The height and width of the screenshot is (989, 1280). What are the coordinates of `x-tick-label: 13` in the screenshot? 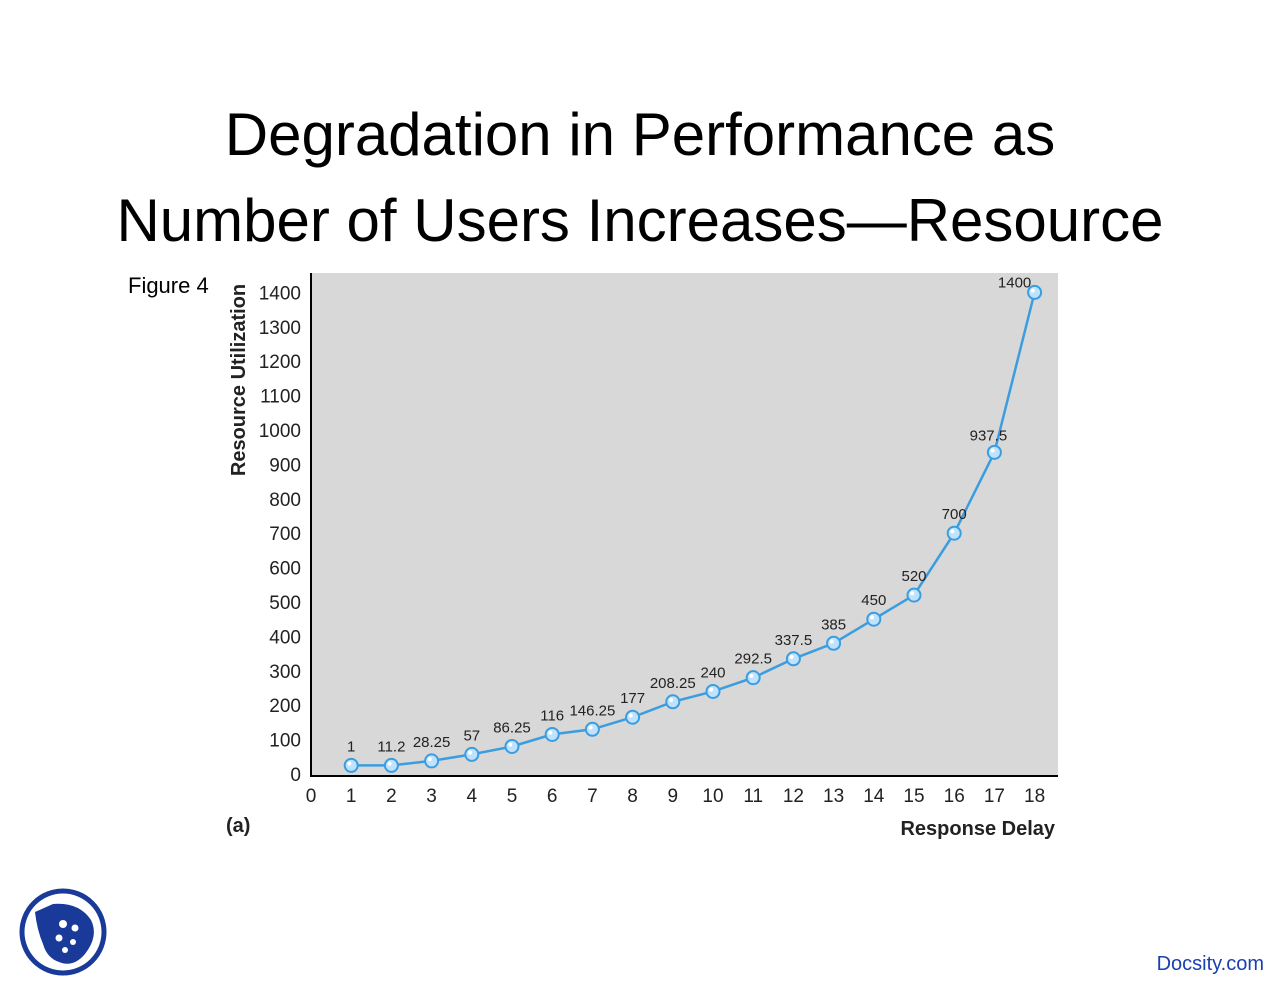 It's located at (833, 796).